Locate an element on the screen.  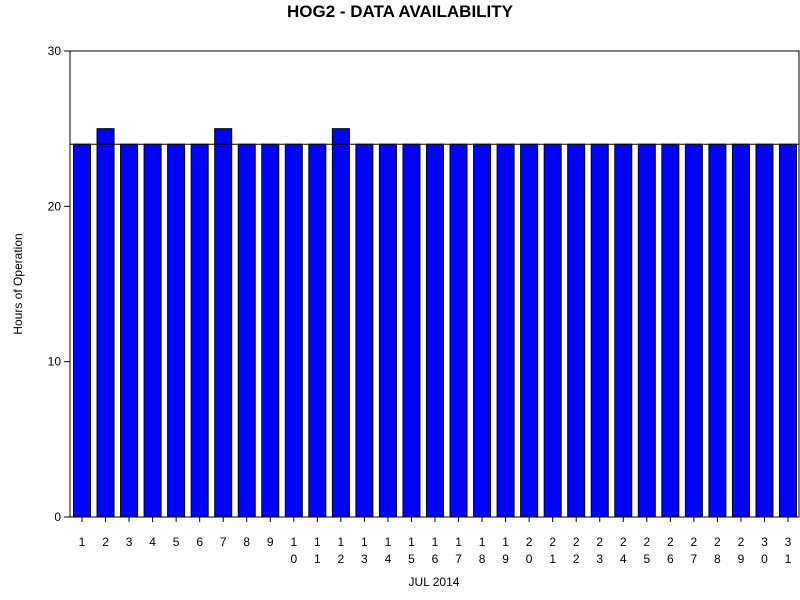
x-tick-label-3: 3 is located at coordinates (129, 542).